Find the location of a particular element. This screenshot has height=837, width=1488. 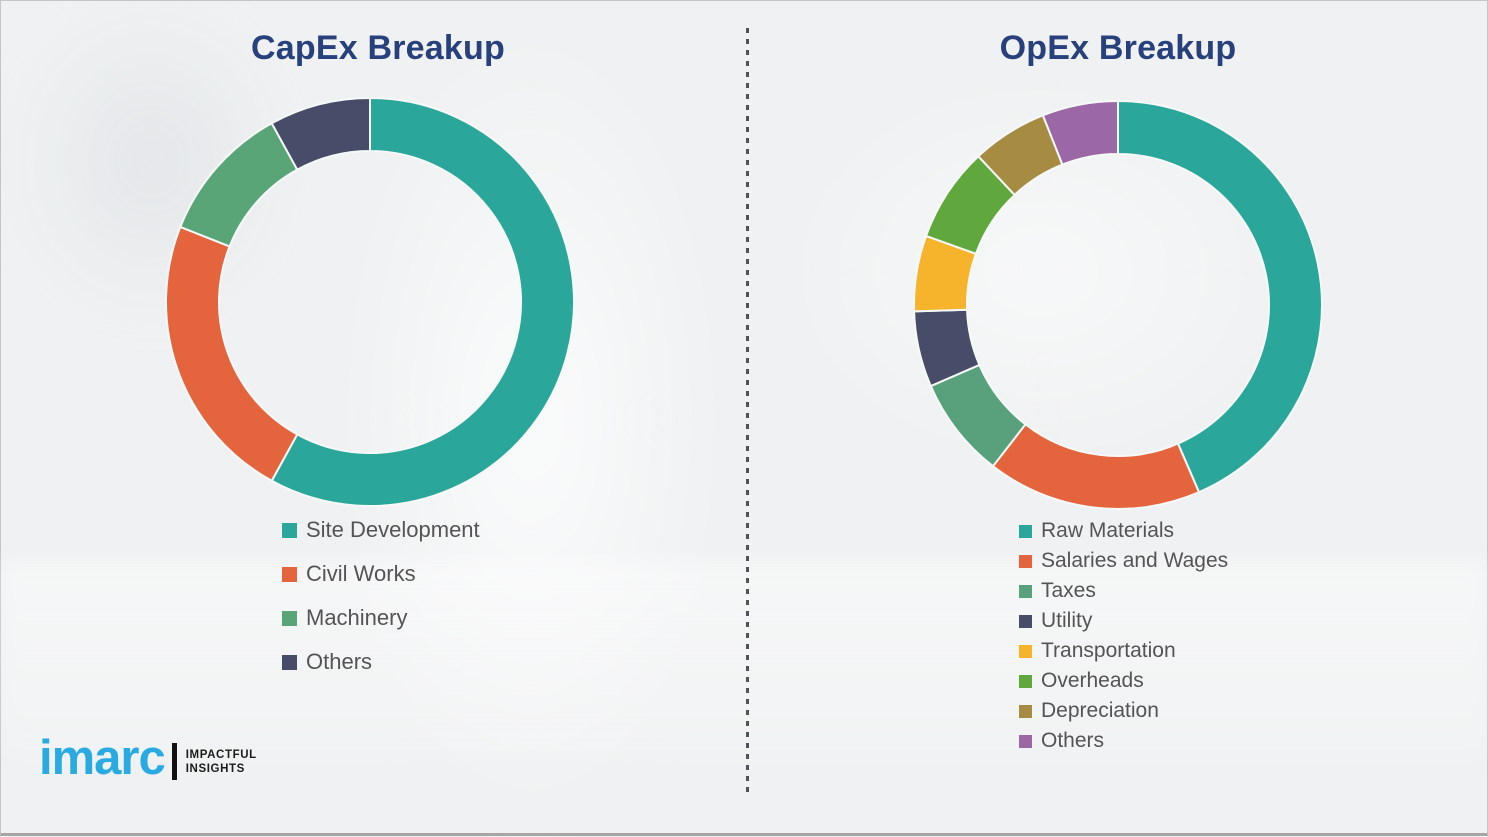

donut-segment-raw-materials is located at coordinates (1220, 297).